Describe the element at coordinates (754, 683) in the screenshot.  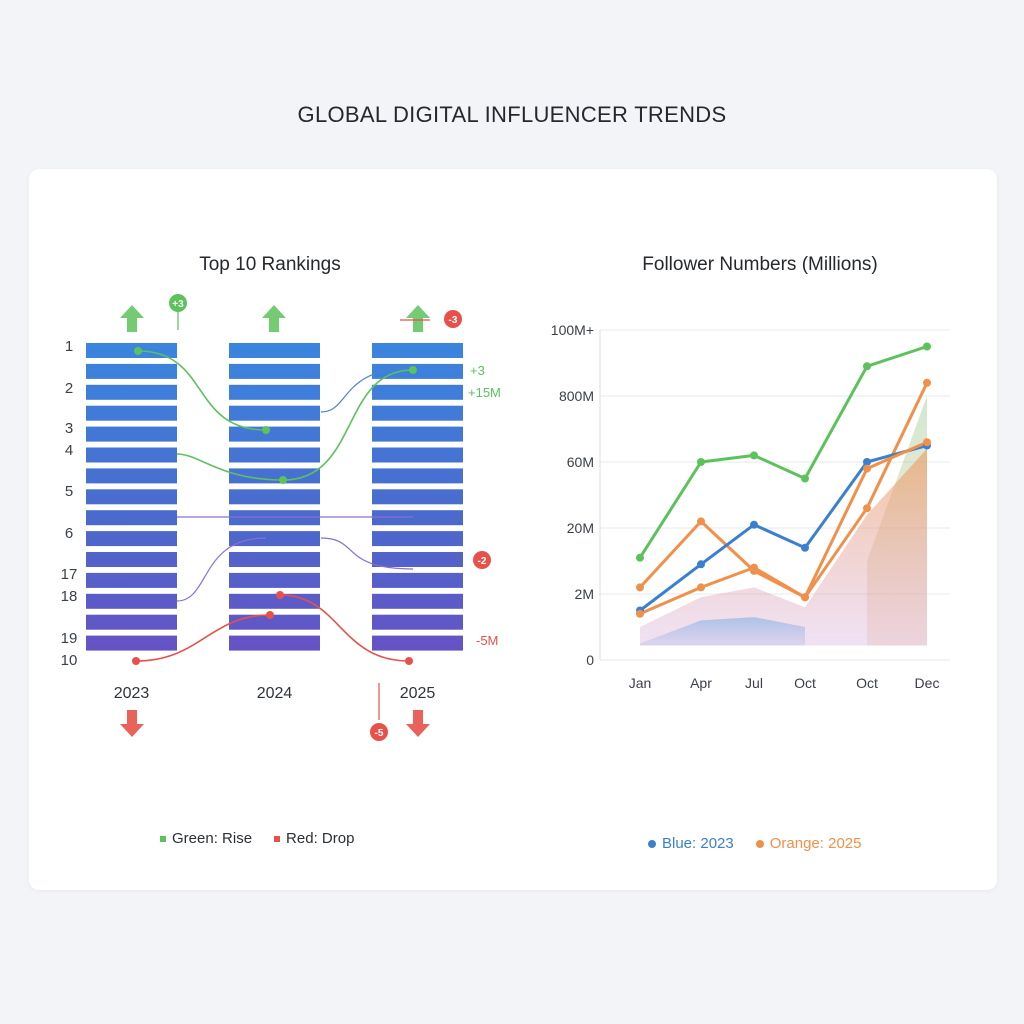
I see `x-tick-label: Jul` at that location.